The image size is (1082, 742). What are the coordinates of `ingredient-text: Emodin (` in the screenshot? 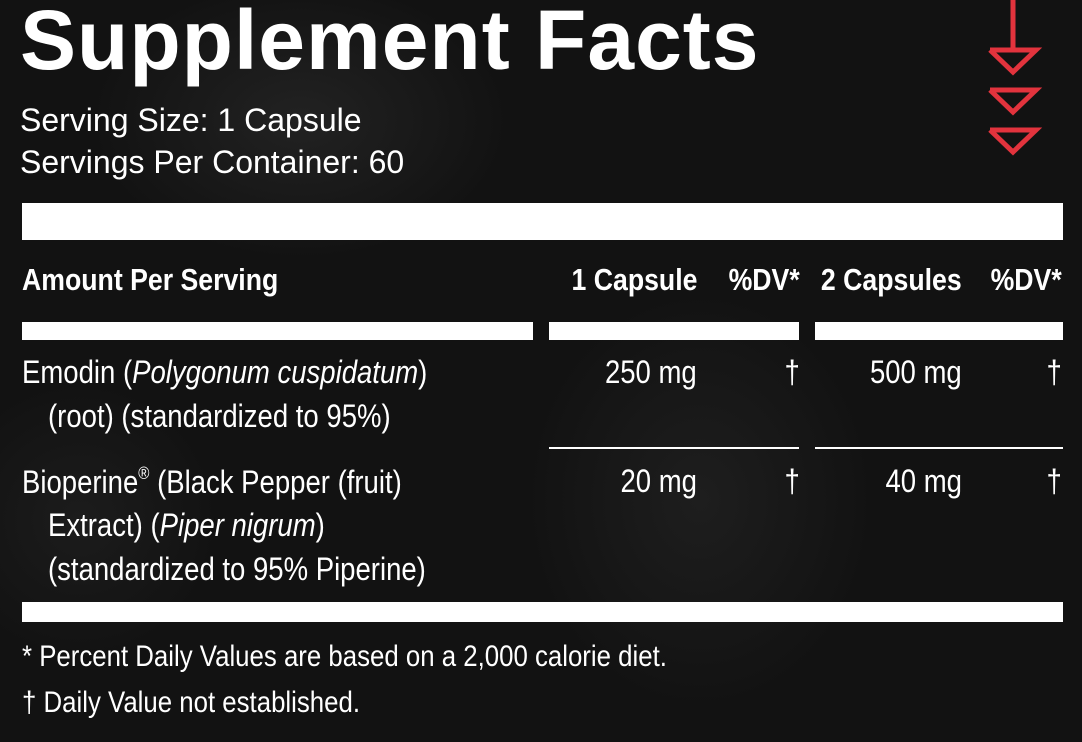 It's located at (77, 372).